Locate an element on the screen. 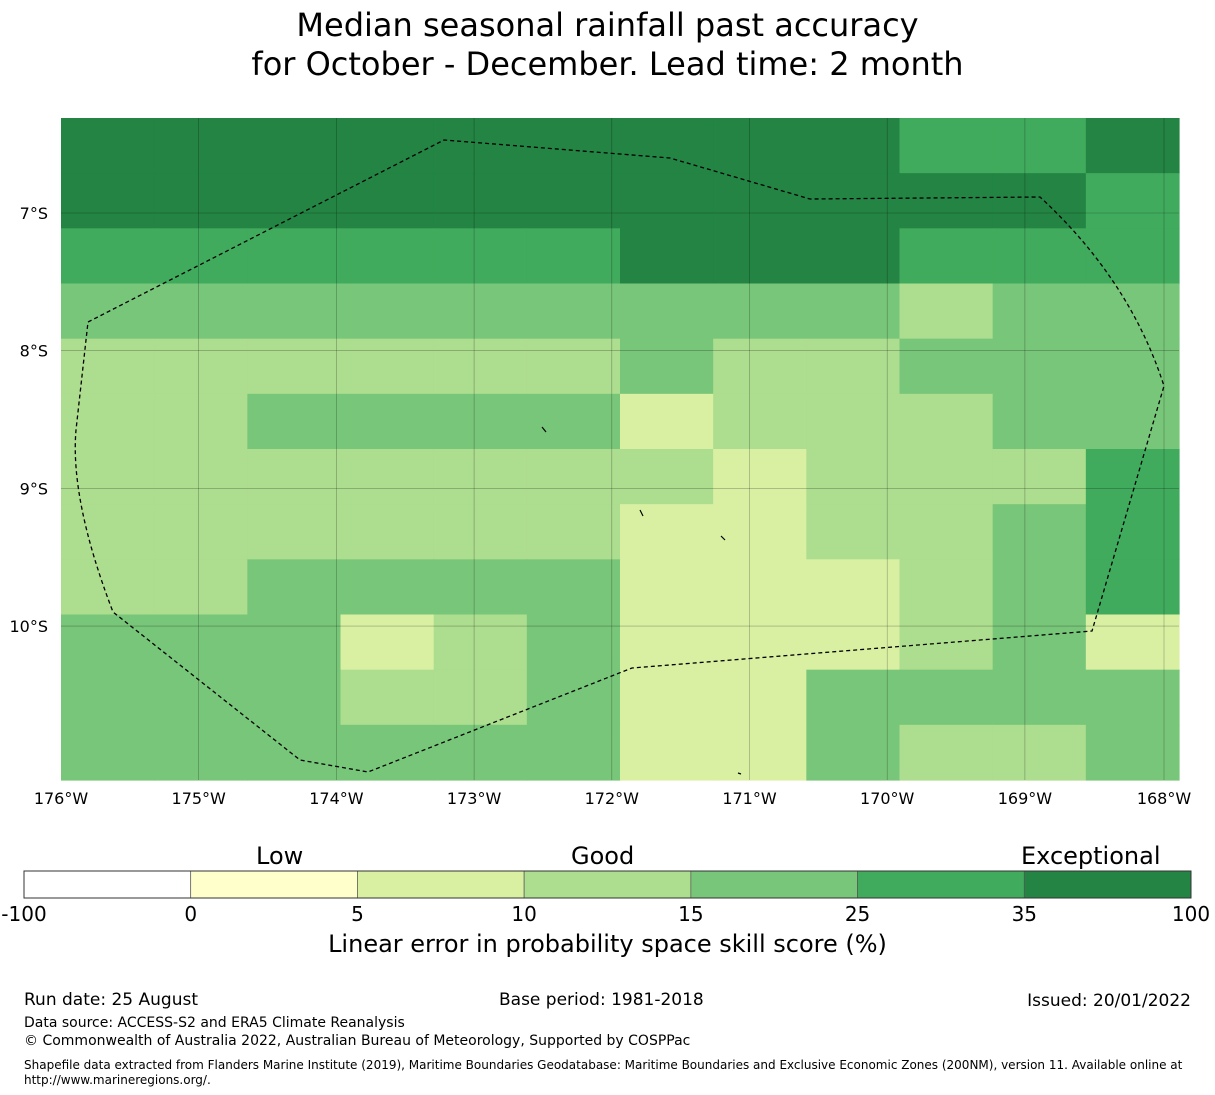 The height and width of the screenshot is (1095, 1215). legend-category-low: Low is located at coordinates (280, 856).